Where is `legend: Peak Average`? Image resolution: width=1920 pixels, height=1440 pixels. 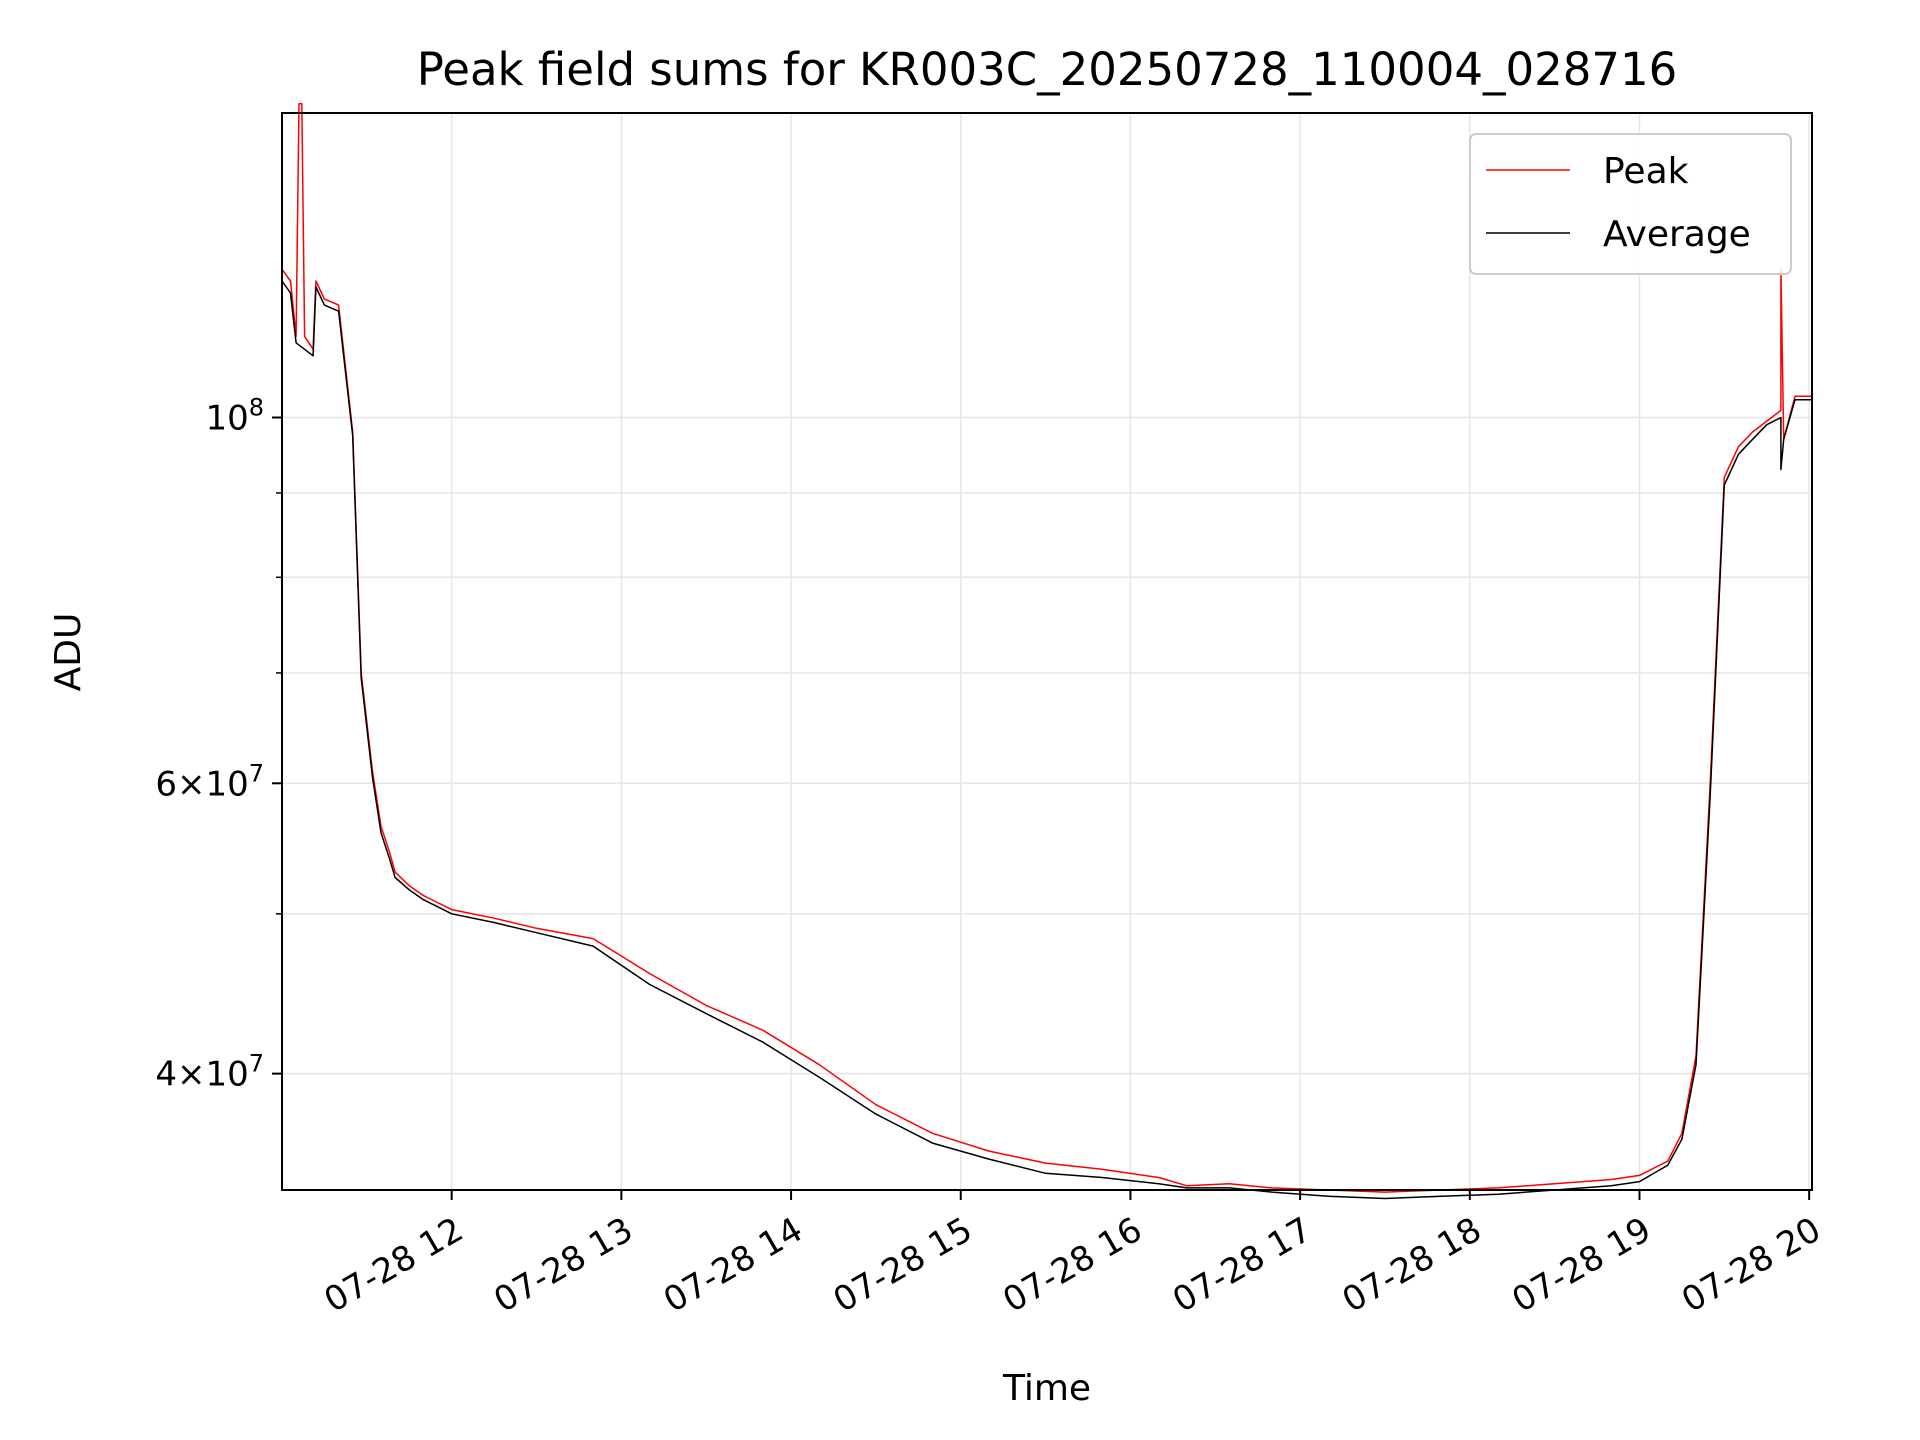 legend: Peak Average is located at coordinates (1630, 204).